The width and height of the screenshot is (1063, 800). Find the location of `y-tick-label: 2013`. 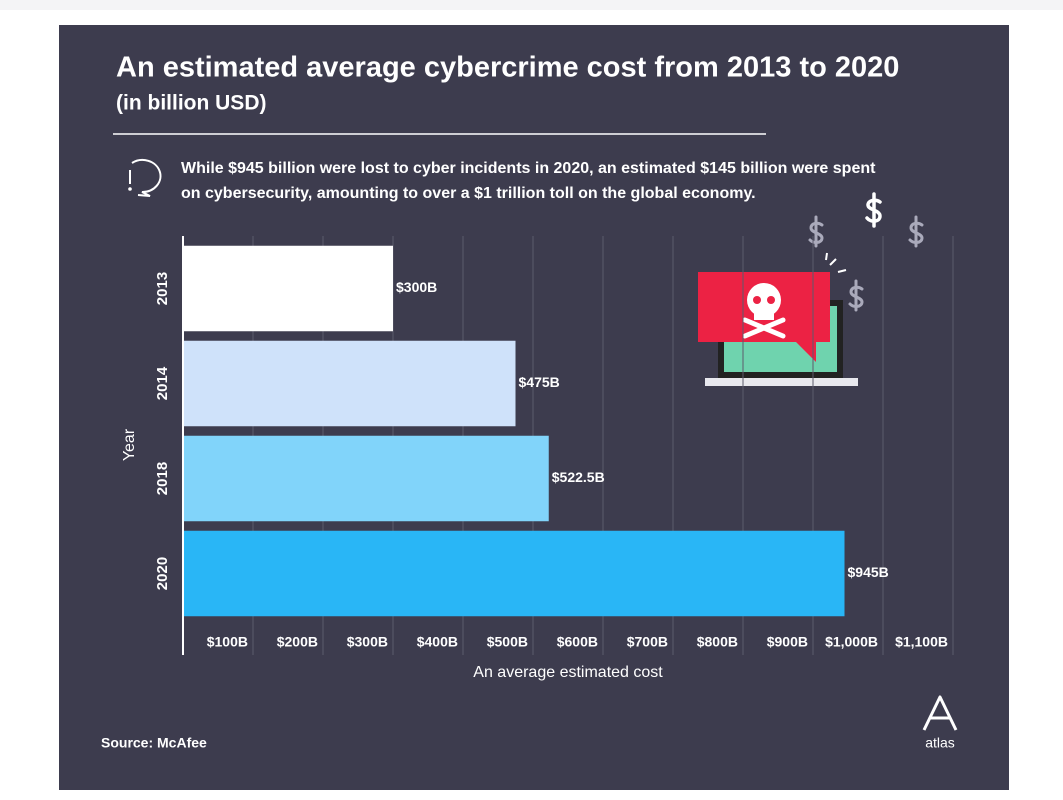

y-tick-label: 2013 is located at coordinates (162, 288).